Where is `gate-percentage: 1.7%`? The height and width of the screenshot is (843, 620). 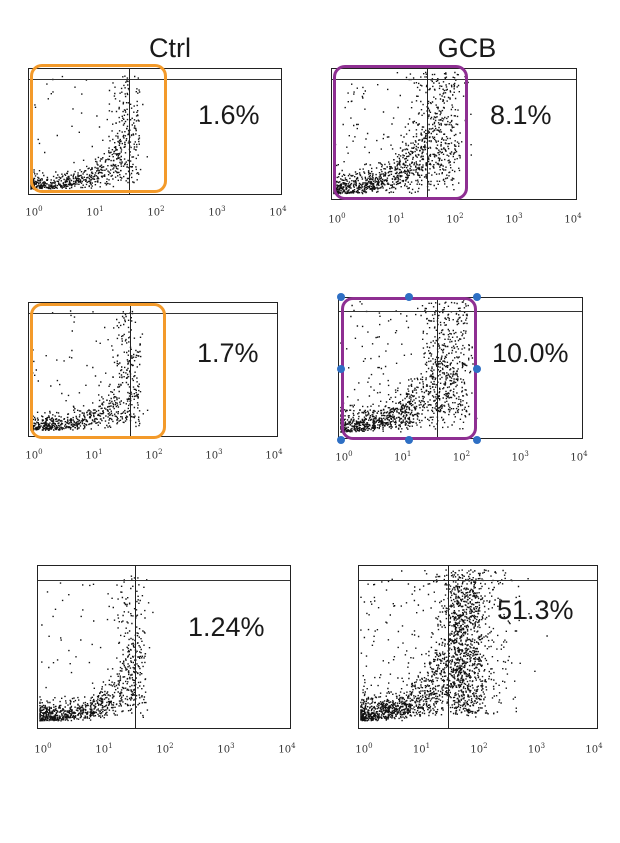
gate-percentage: 1.7% is located at coordinates (228, 353).